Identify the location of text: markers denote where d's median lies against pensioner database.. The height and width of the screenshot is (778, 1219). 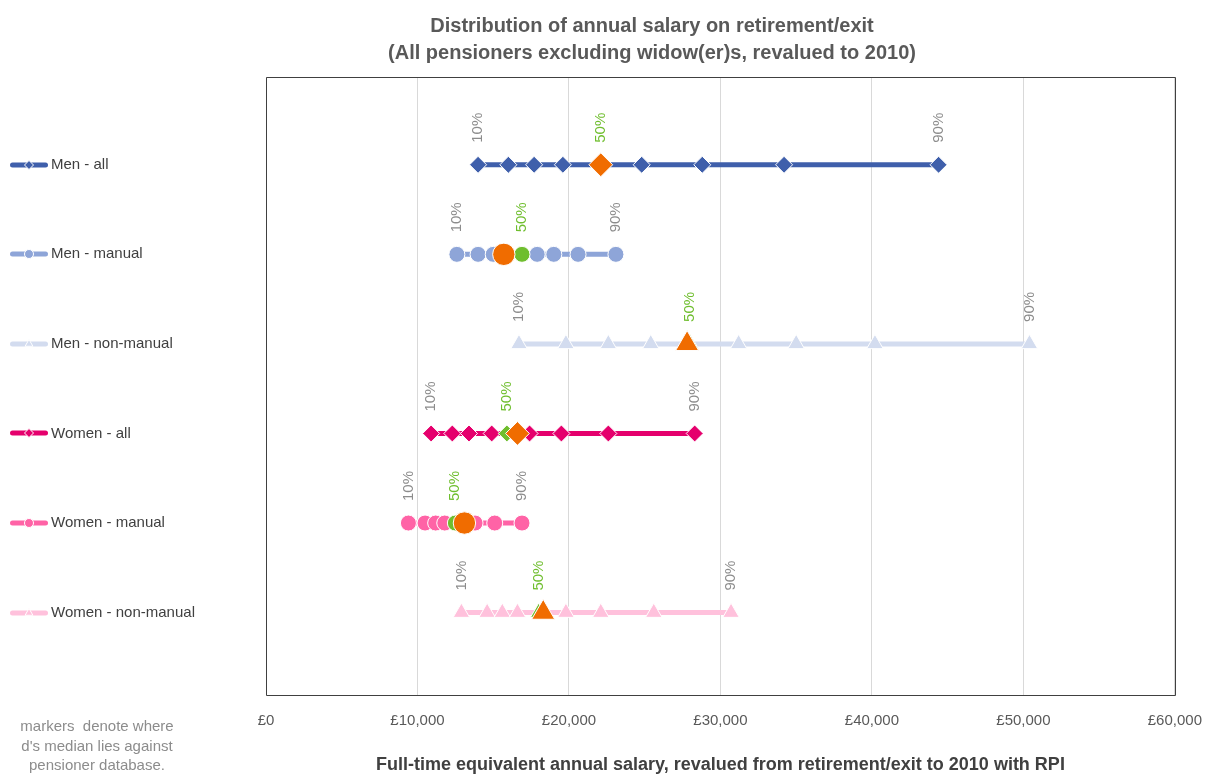
(97, 745).